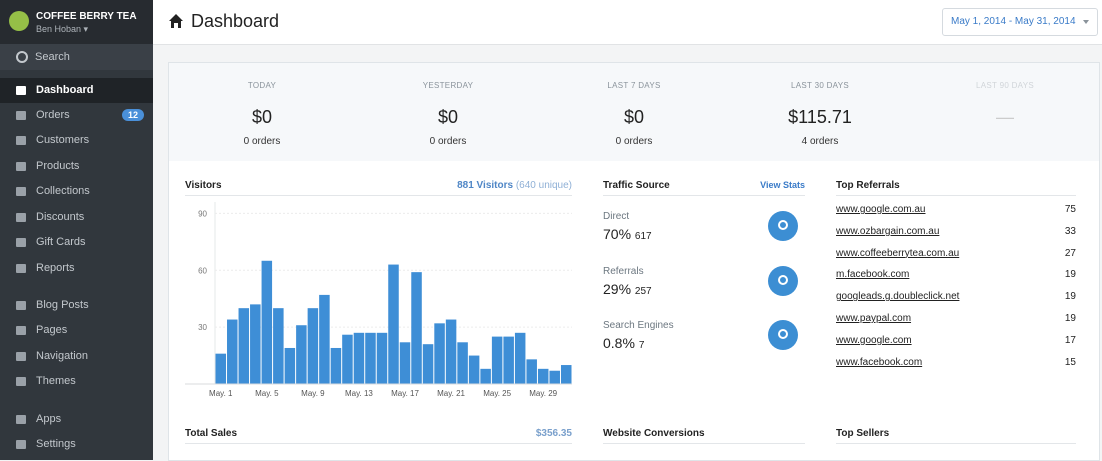 The width and height of the screenshot is (1102, 461). What do you see at coordinates (485, 185) in the screenshot?
I see `visitors-count: 881 Visitors` at bounding box center [485, 185].